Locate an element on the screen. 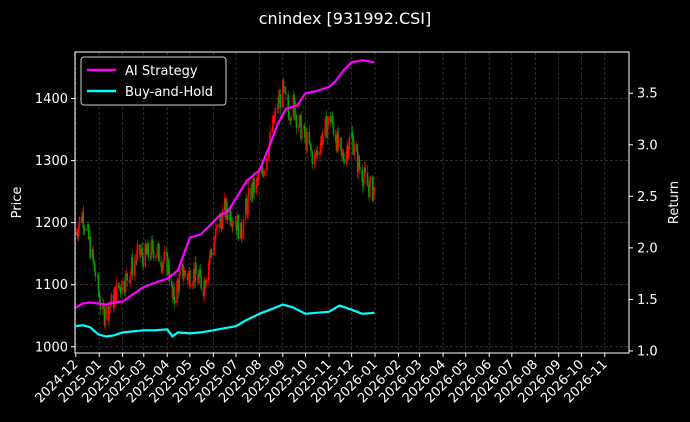 The width and height of the screenshot is (690, 422). y-left-tick-label: 1200 is located at coordinates (51, 223).